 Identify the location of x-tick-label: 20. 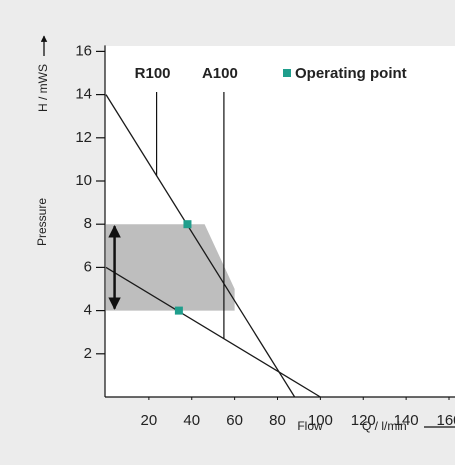
(149, 420).